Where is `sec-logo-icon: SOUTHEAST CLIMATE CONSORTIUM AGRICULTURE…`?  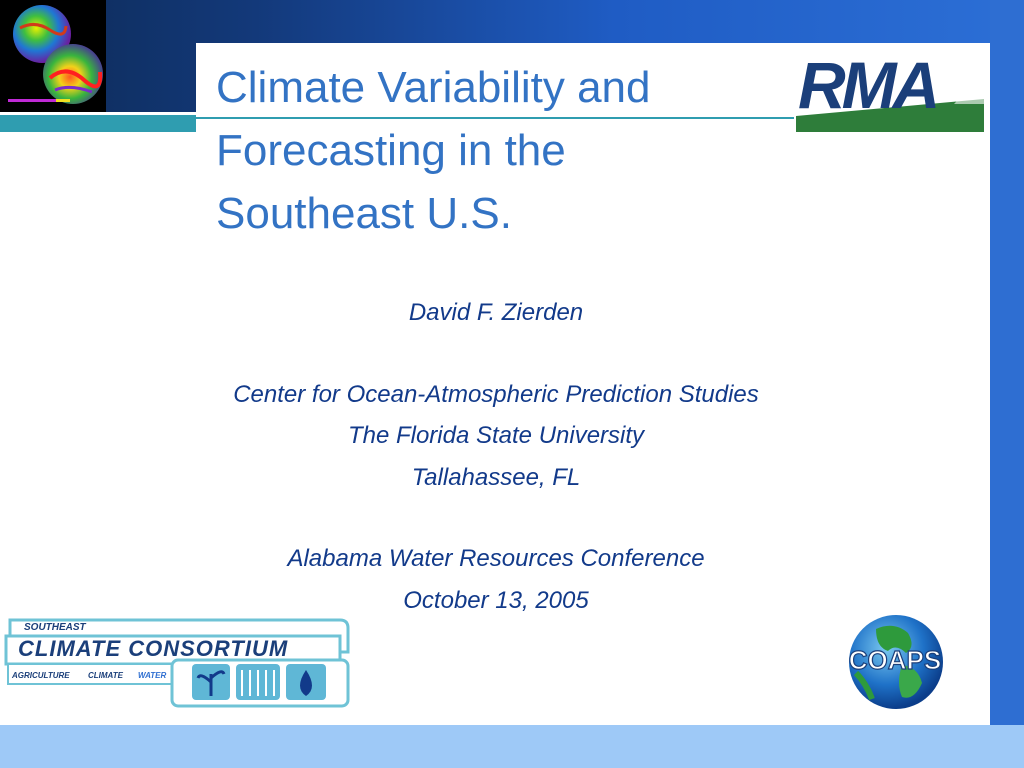 sec-logo-icon: SOUTHEAST CLIMATE CONSORTIUM AGRICULTURE… is located at coordinates (177, 663).